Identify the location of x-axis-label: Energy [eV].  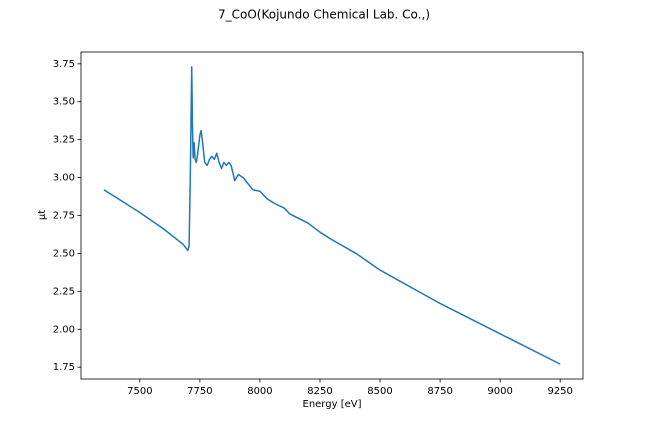
(332, 404).